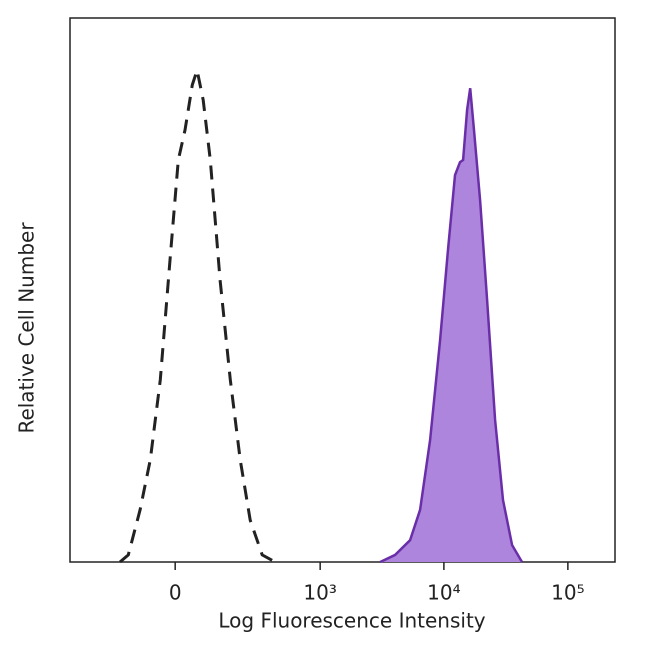  I want to click on y-axis-label: Relative Cell Number, so click(27, 328).